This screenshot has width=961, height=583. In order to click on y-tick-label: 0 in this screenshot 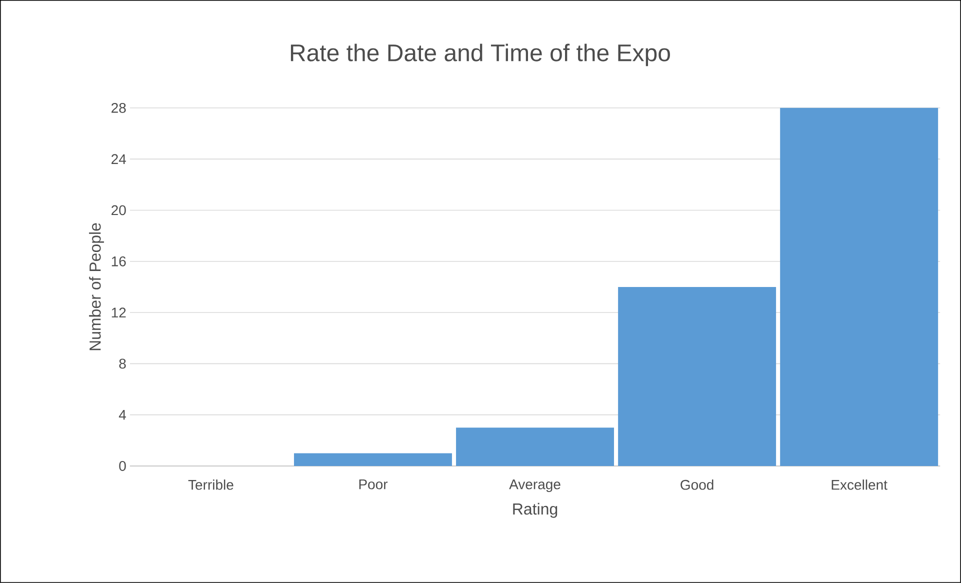, I will do `click(122, 466)`.